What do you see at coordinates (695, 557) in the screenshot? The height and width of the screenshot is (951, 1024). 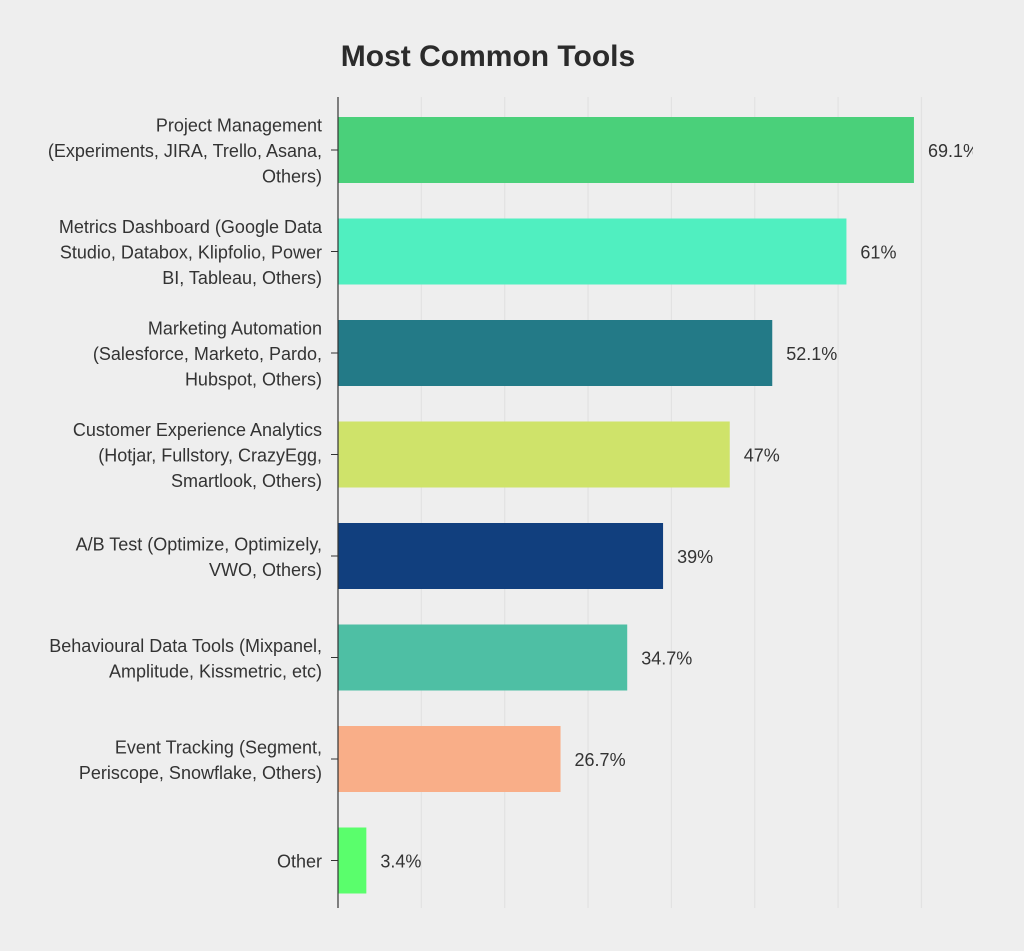 I see `data-label: 39%` at bounding box center [695, 557].